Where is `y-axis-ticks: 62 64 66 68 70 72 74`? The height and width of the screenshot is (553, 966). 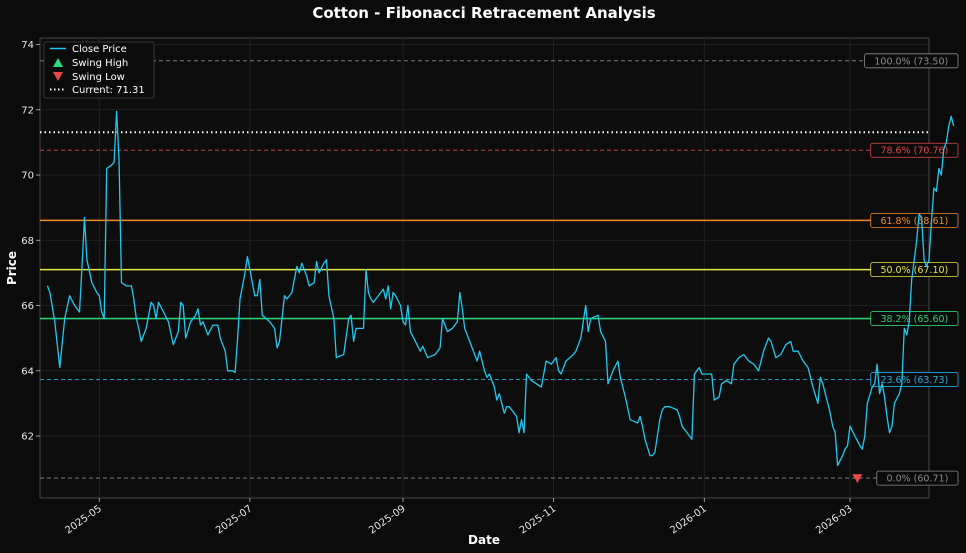
y-axis-ticks: 62 64 66 68 70 72 74 is located at coordinates (30, 241).